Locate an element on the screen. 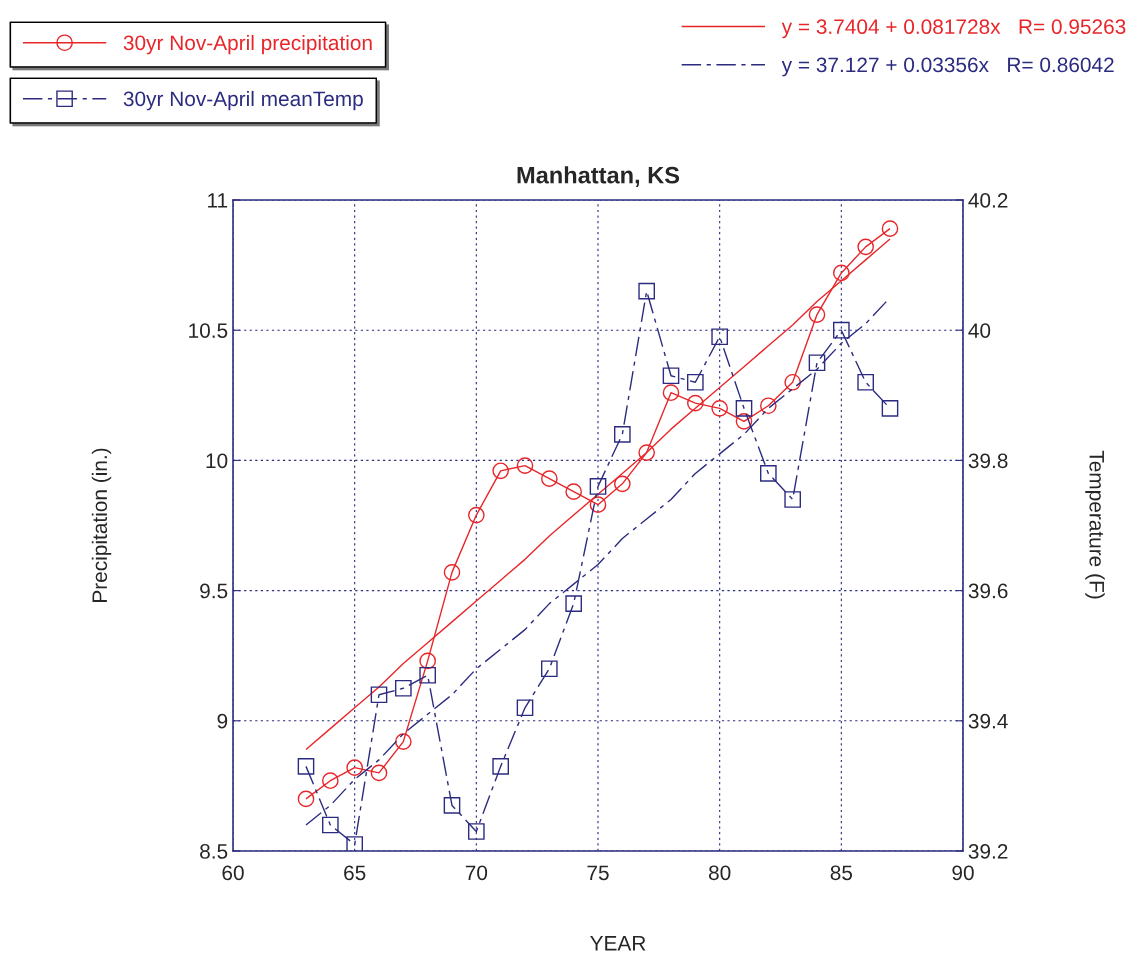 Image resolution: width=1145 pixels, height=963 pixels. y2-tick-label: 40.2 is located at coordinates (988, 200).